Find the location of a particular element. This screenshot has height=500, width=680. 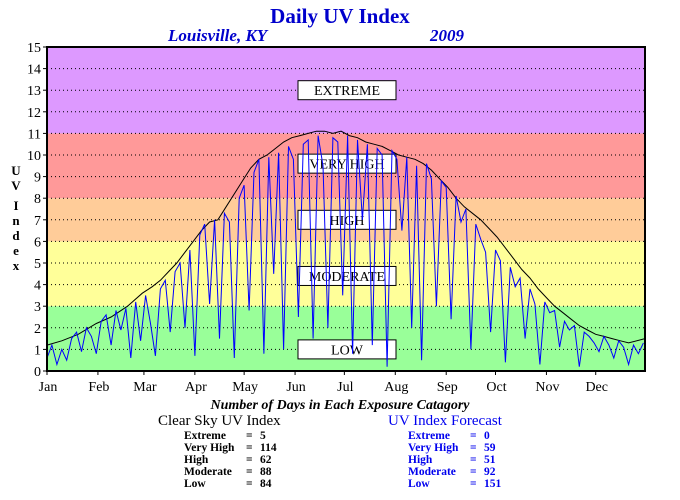

band-low is located at coordinates (346, 338).